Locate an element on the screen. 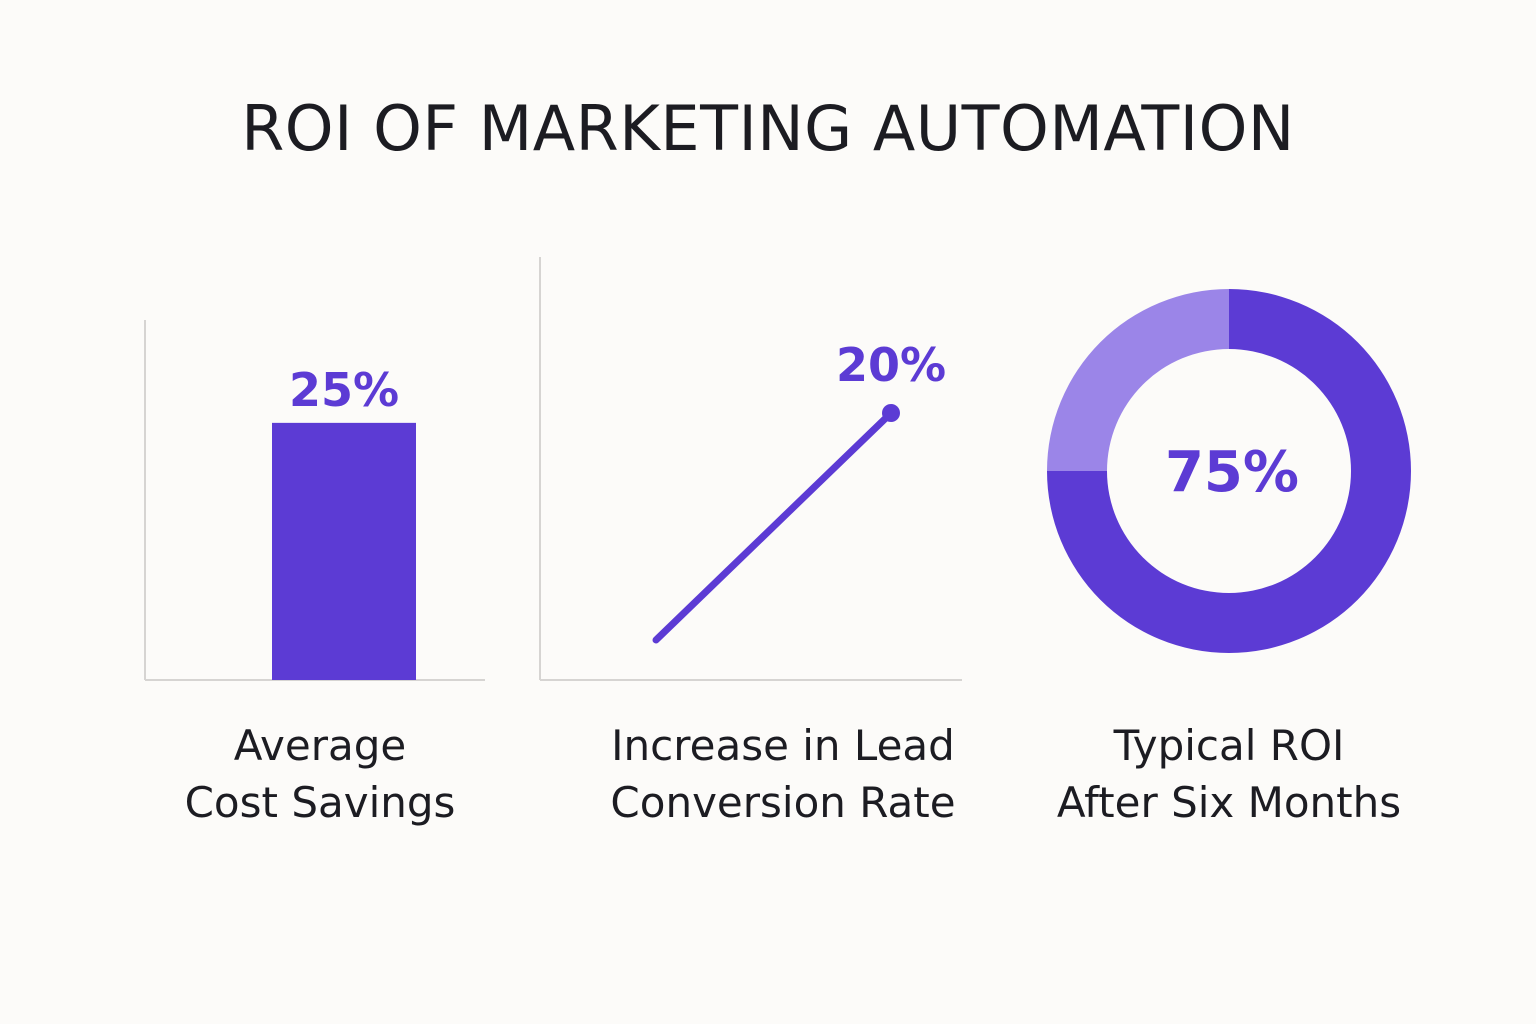 The width and height of the screenshot is (1536, 1024). lead-conversion-line-chart: 20% is located at coordinates (750, 469).